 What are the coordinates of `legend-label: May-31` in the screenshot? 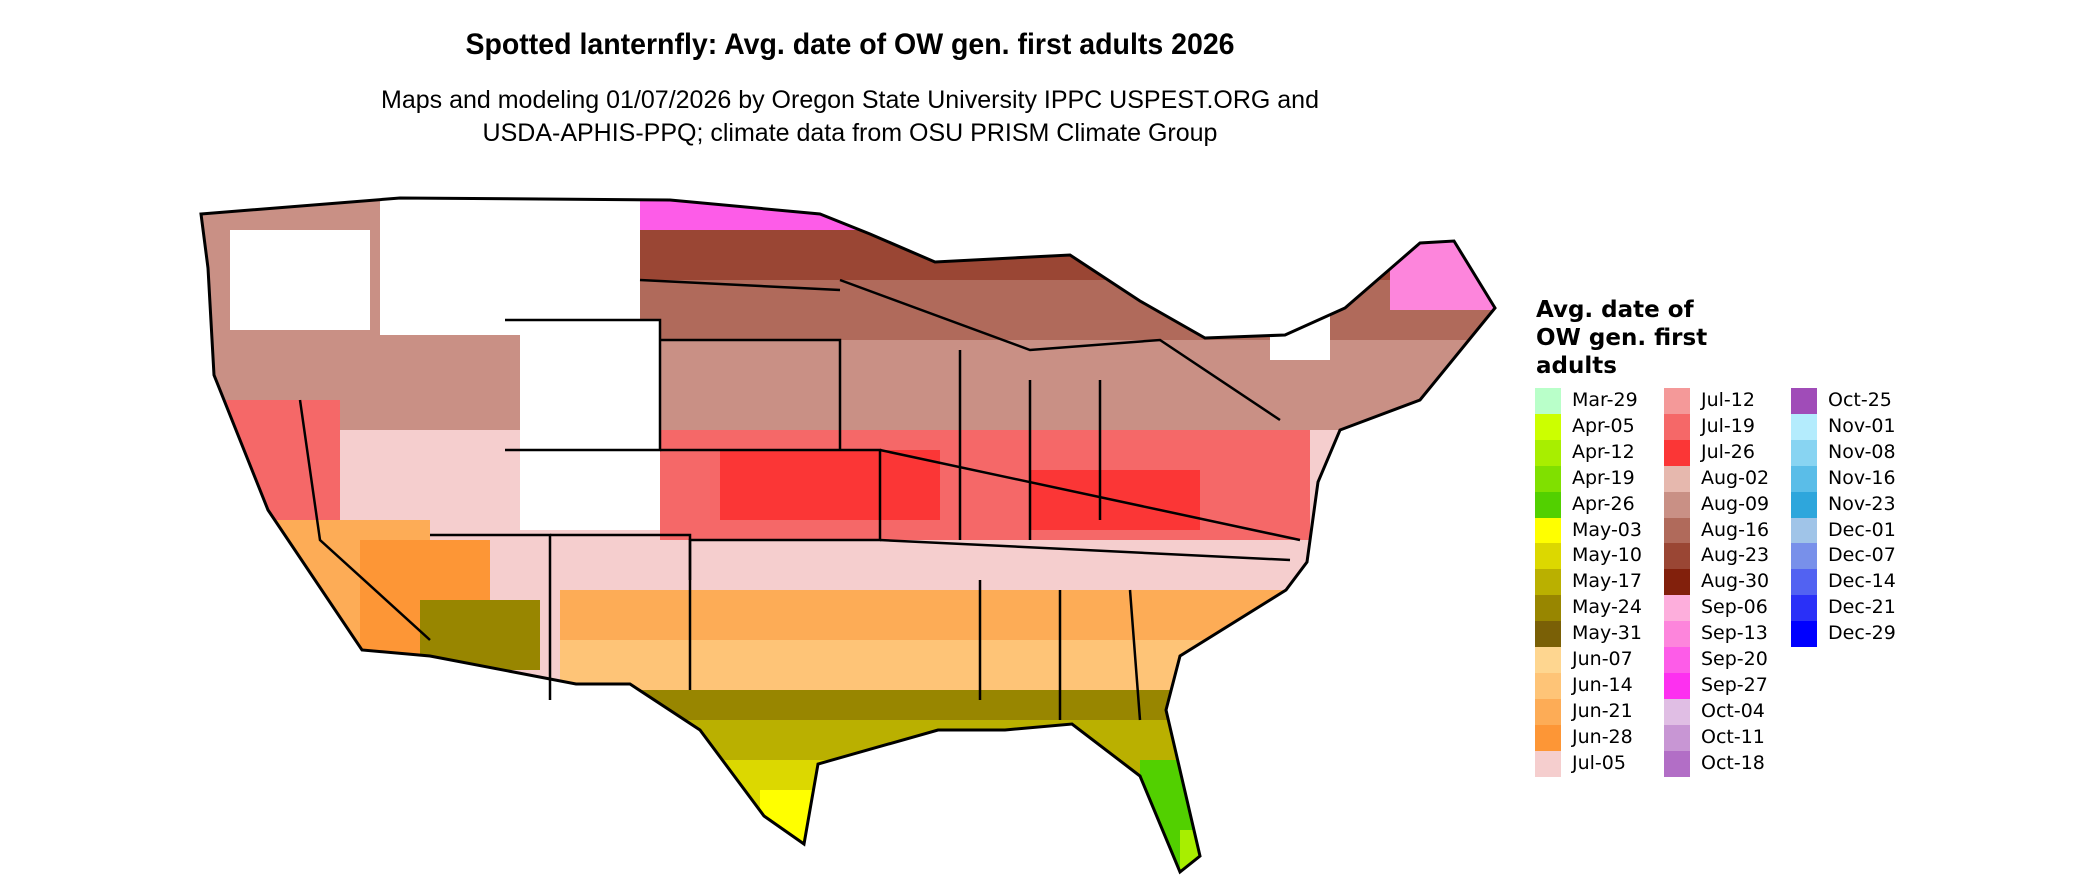 It's located at (1607, 633).